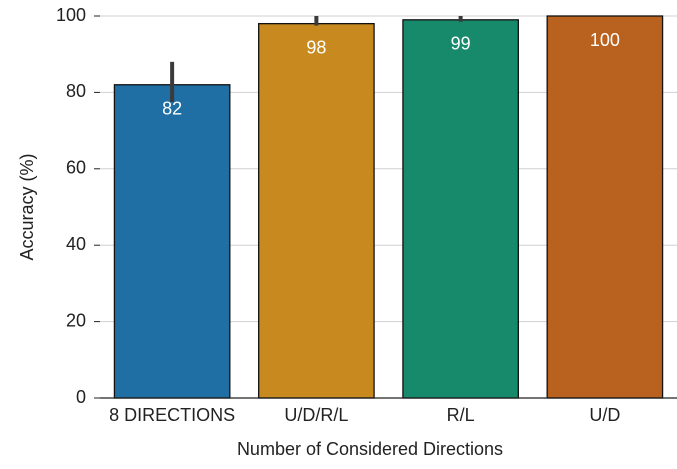 The width and height of the screenshot is (677, 469). What do you see at coordinates (461, 415) in the screenshot?
I see `x-tick-label: R/L` at bounding box center [461, 415].